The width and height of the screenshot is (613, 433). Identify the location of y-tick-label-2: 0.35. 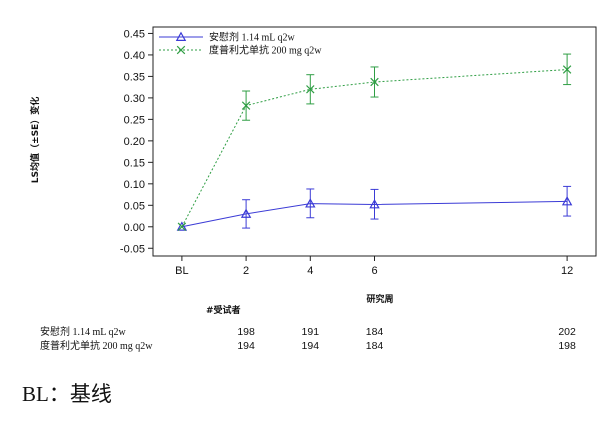
(134, 77).